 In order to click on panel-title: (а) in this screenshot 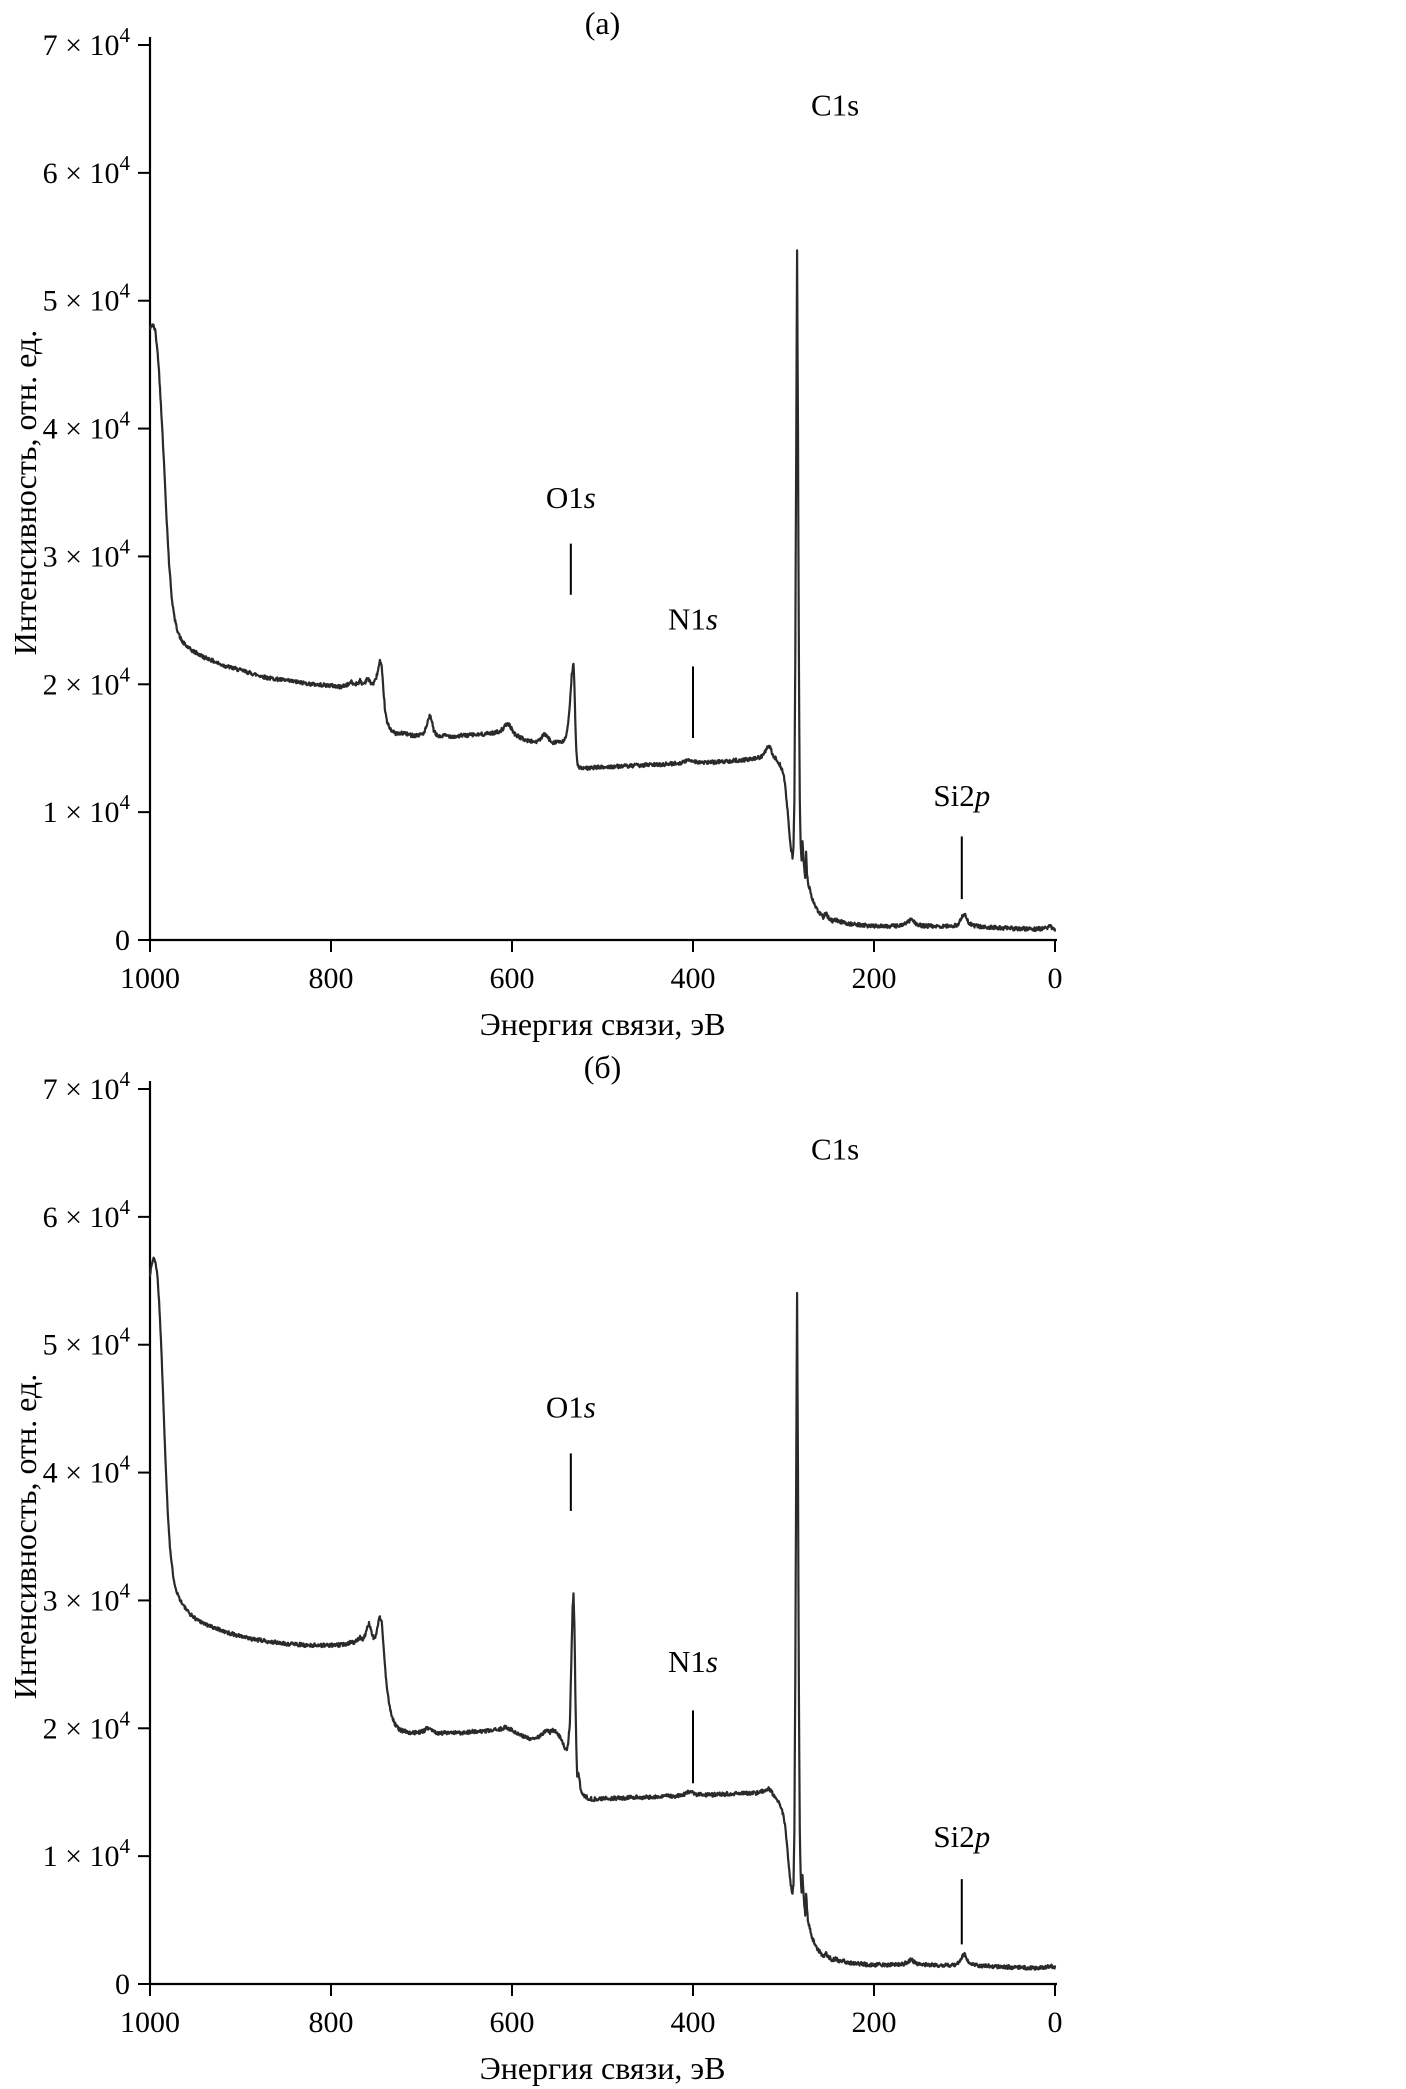, I will do `click(603, 23)`.